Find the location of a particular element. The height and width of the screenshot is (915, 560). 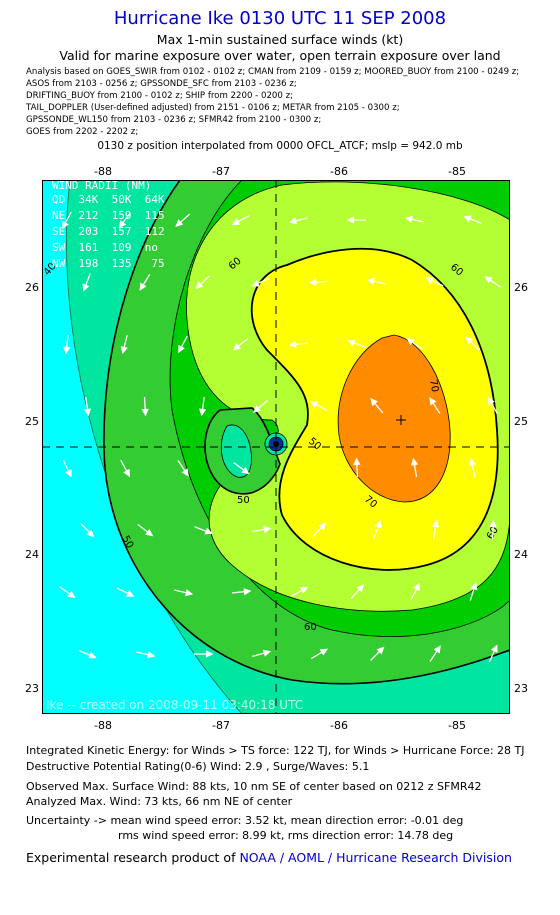

lat-tick-right: 24 is located at coordinates (521, 554).